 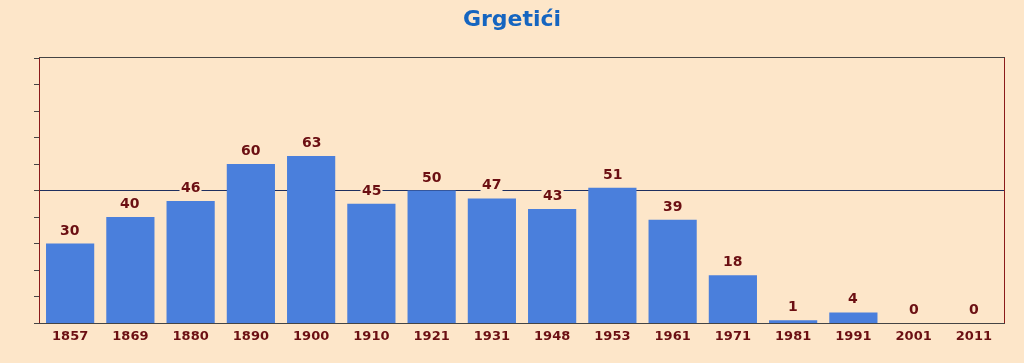 What do you see at coordinates (552, 335) in the screenshot?
I see `x-tick-label: 1948` at bounding box center [552, 335].